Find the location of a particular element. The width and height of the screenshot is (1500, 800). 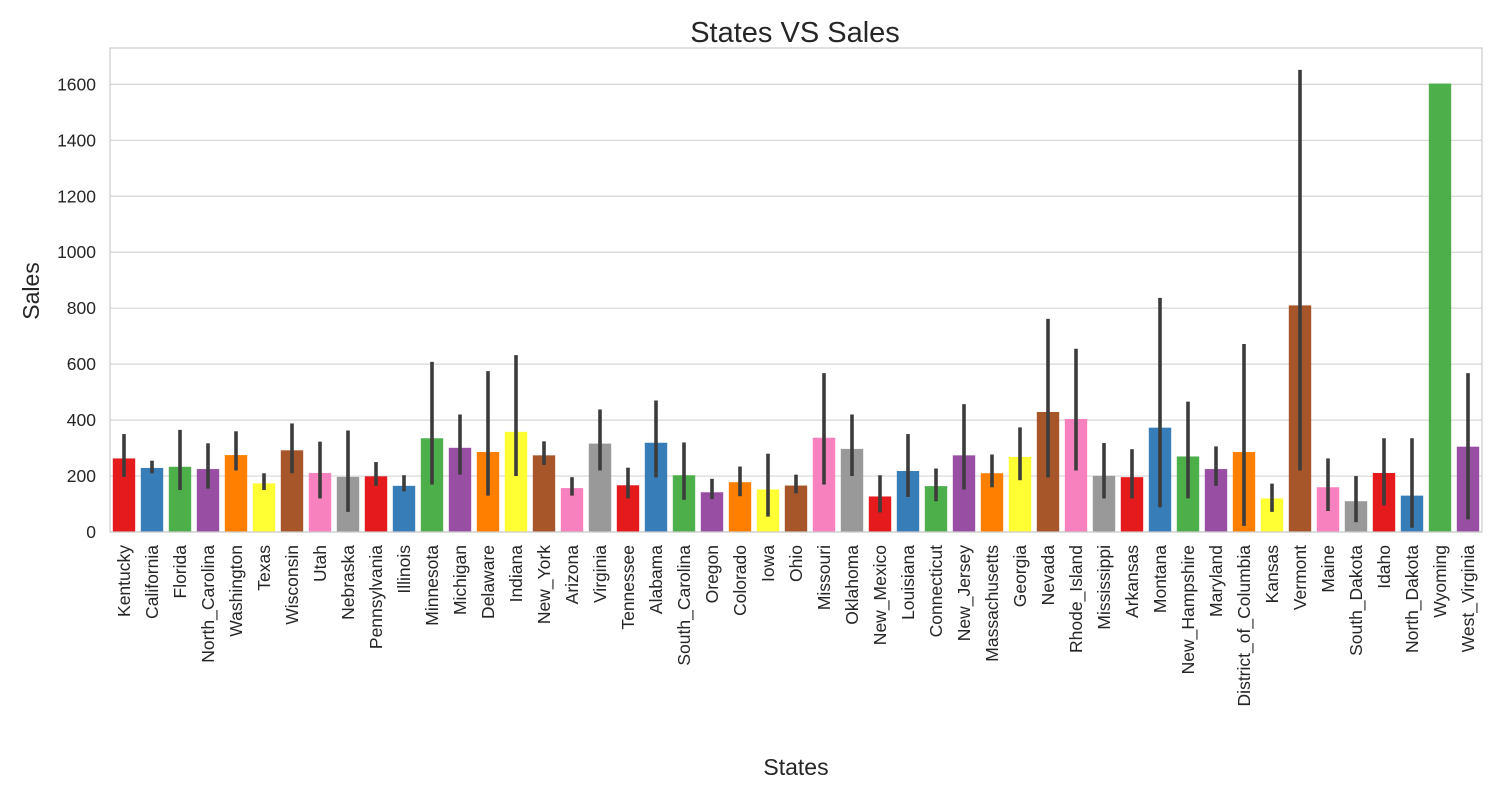

bar-new-york is located at coordinates (544, 493).